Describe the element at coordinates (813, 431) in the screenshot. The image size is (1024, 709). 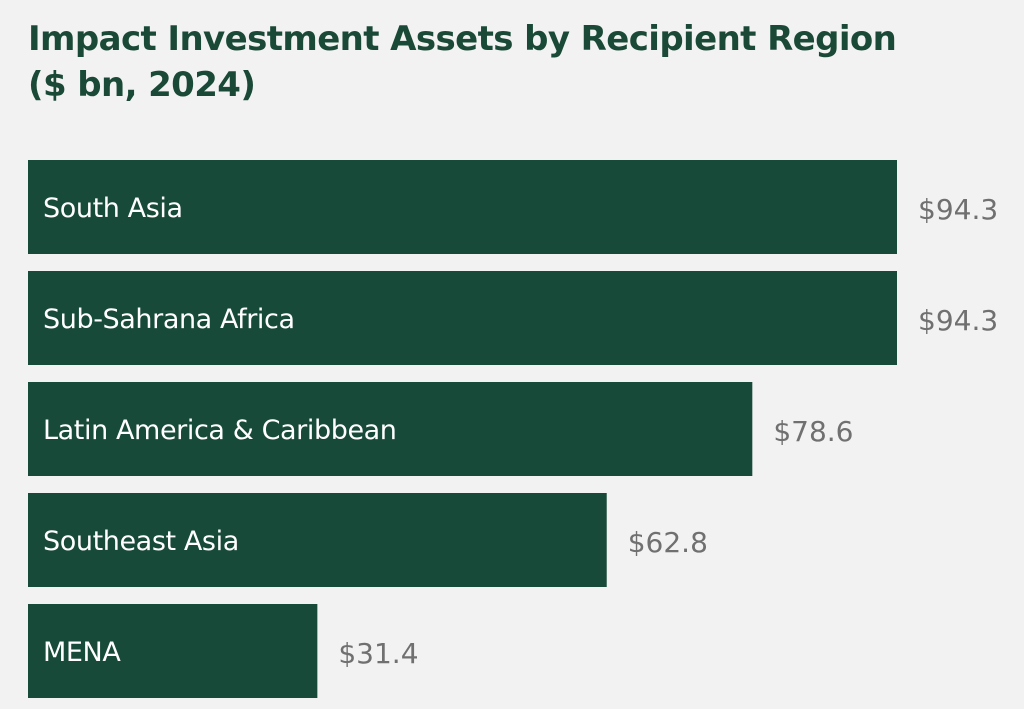
I see `value-label: $78.6` at that location.